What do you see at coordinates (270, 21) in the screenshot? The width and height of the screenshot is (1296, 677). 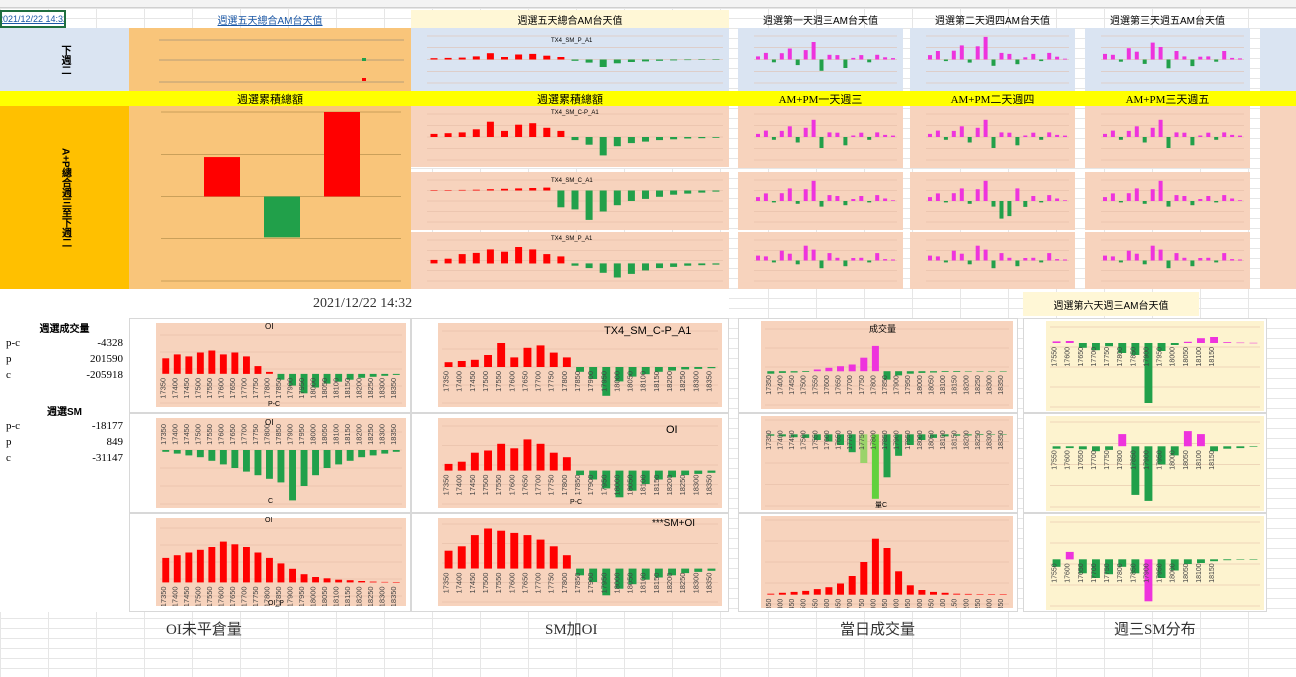 I see `header-am5-link: 週選五天總合AM台天值` at bounding box center [270, 21].